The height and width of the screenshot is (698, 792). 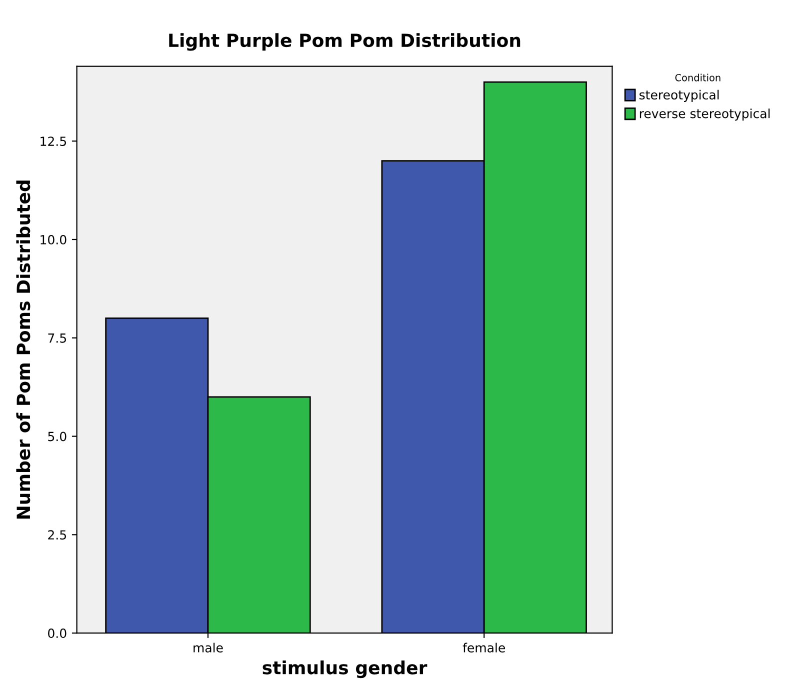 What do you see at coordinates (483, 647) in the screenshot?
I see `x-tick-label: female` at bounding box center [483, 647].